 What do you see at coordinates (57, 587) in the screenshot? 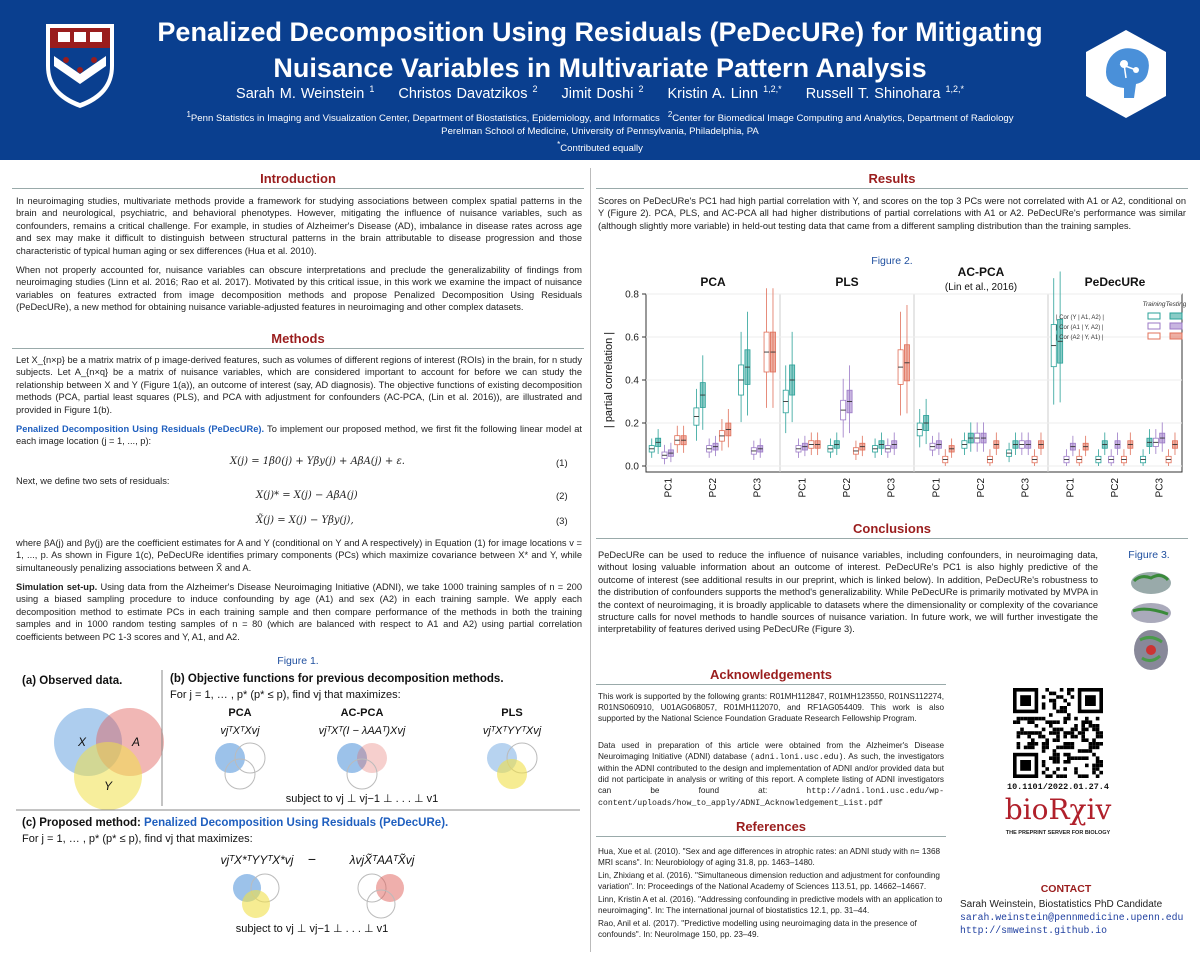
I see `simulation-heading: Simulation set-up.` at bounding box center [57, 587].